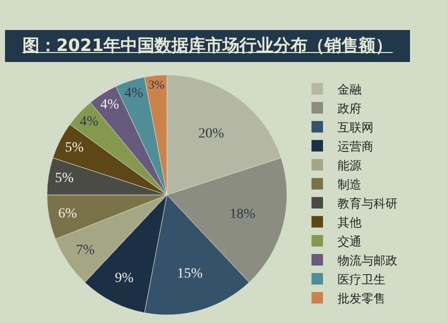 Image resolution: width=447 pixels, height=323 pixels. Describe the element at coordinates (349, 108) in the screenshot. I see `legend-label: 政府` at that location.